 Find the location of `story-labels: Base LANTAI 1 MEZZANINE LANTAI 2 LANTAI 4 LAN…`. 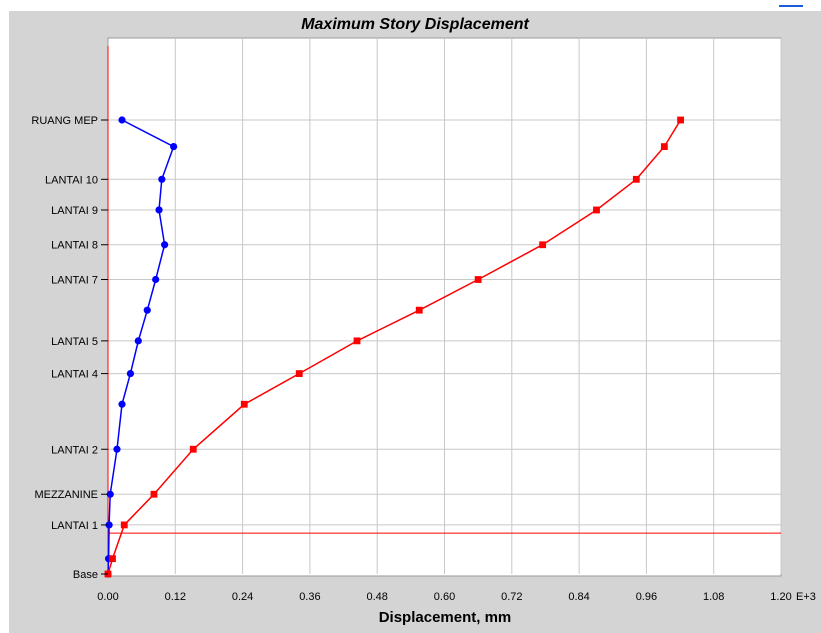

story-labels: Base LANTAI 1 MEZZANINE LANTAI 2 LANTAI 4 LAN… is located at coordinates (69, 348).